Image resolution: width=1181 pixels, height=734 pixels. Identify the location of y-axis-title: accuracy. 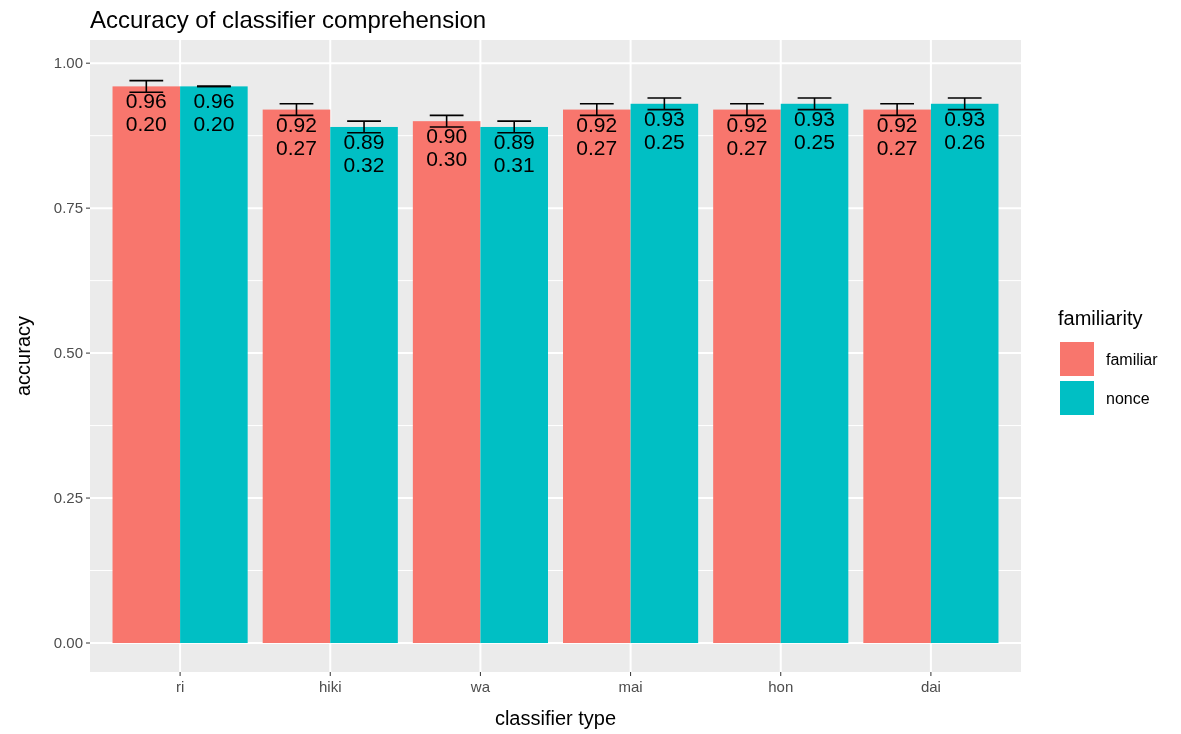
(23, 356).